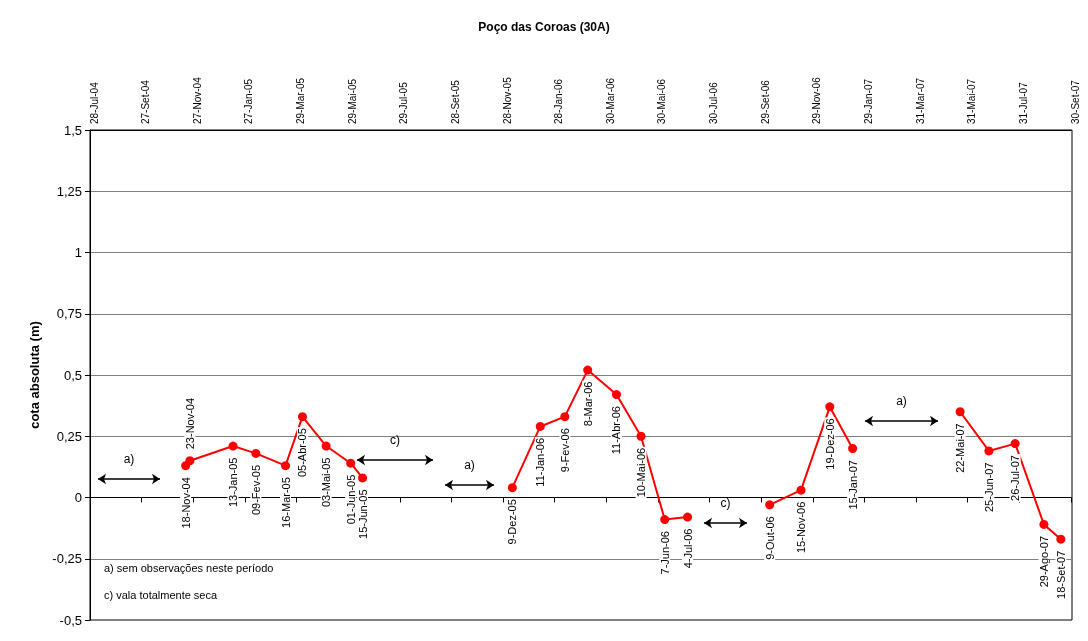  I want to click on x-tick-label: 31-Mar-07, so click(920, 100).